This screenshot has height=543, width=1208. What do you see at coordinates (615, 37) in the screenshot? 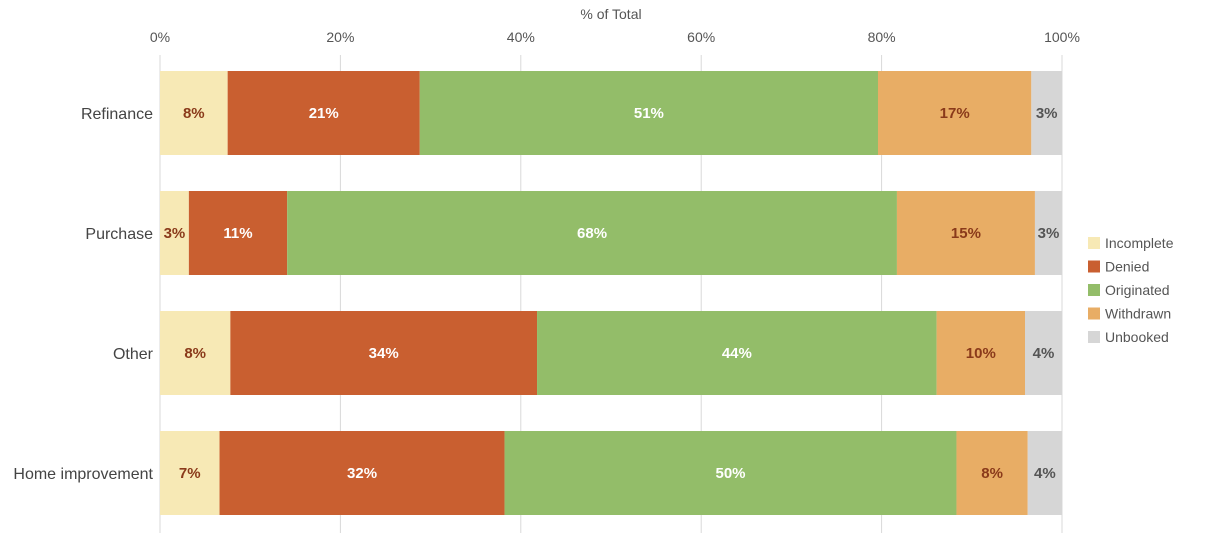
I see `x-axis-ticks: 0% 20% 40% 60% 80% 100%` at bounding box center [615, 37].